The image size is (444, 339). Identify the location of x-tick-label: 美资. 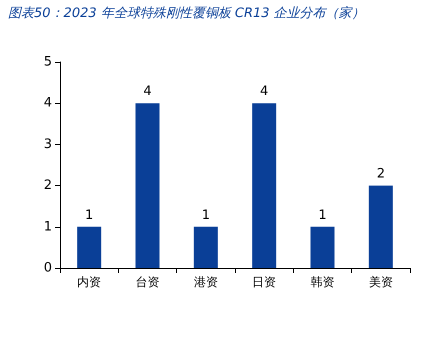
(380, 282).